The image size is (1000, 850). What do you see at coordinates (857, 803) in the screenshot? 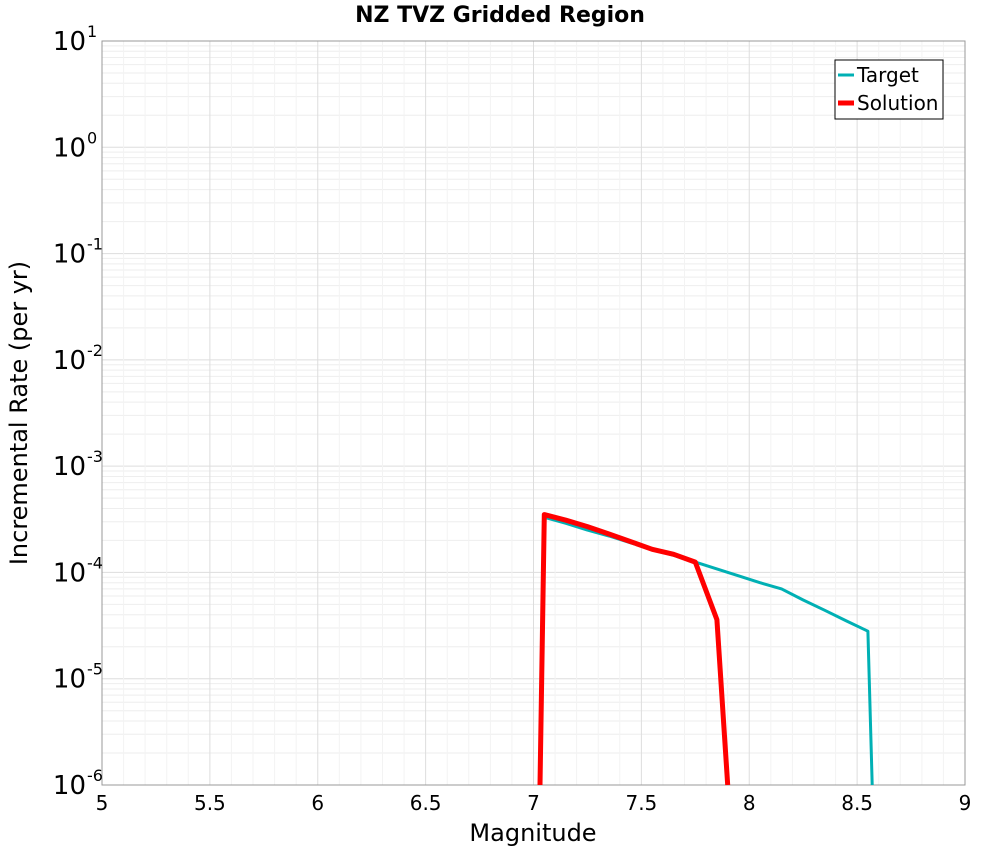
I see `x-tick-label: 8.5` at bounding box center [857, 803].